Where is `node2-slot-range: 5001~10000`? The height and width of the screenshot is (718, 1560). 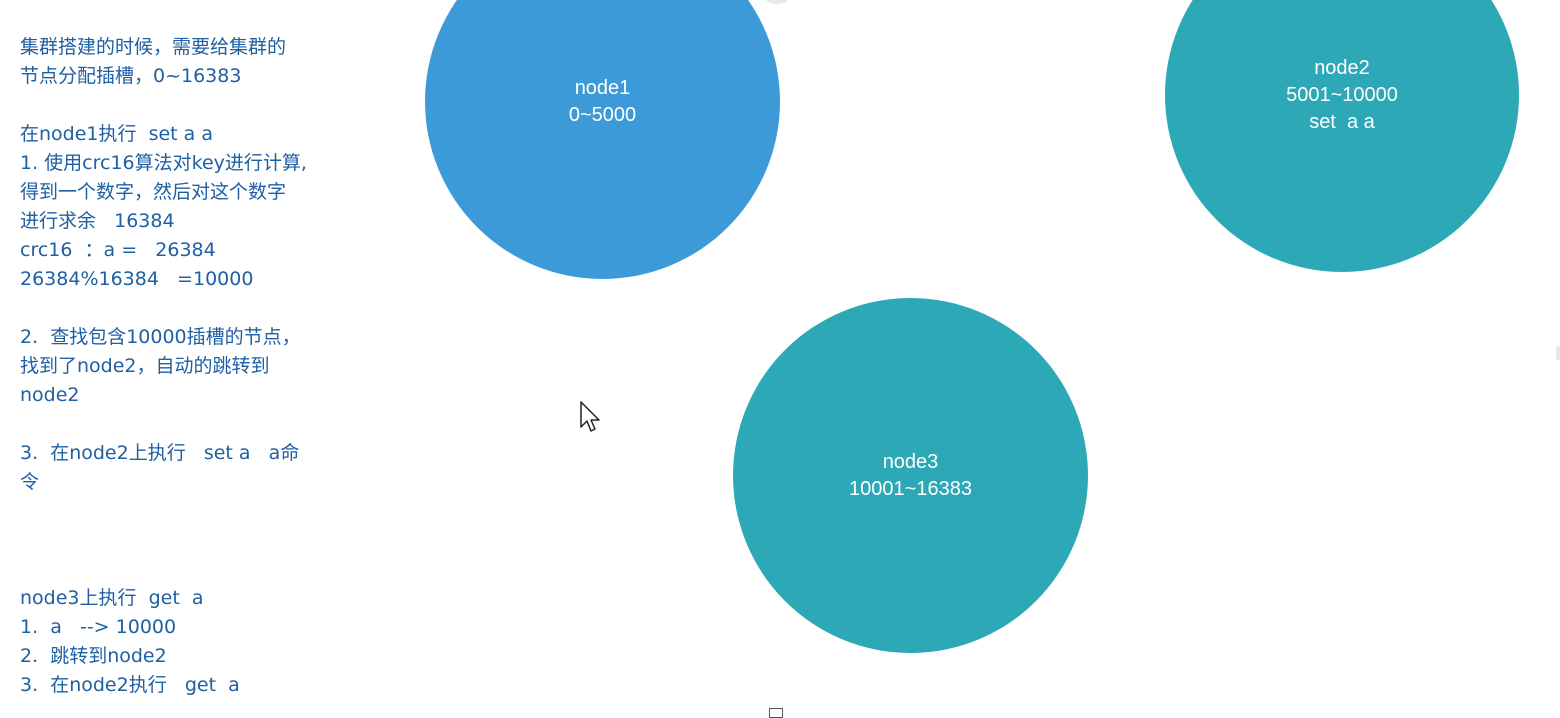
node2-slot-range: 5001~10000 is located at coordinates (1342, 94).